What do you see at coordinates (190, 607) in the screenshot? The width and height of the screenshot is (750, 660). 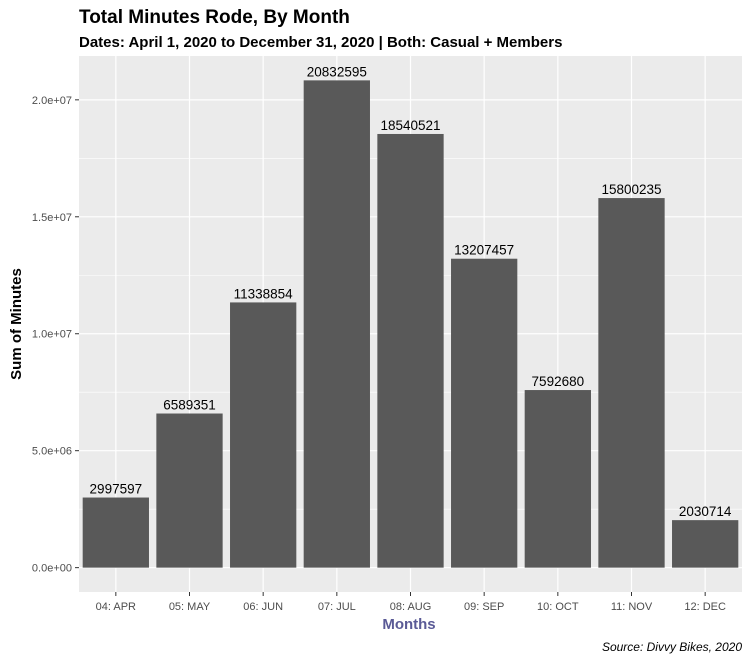 I see `x-tick-label: 05: MAY` at bounding box center [190, 607].